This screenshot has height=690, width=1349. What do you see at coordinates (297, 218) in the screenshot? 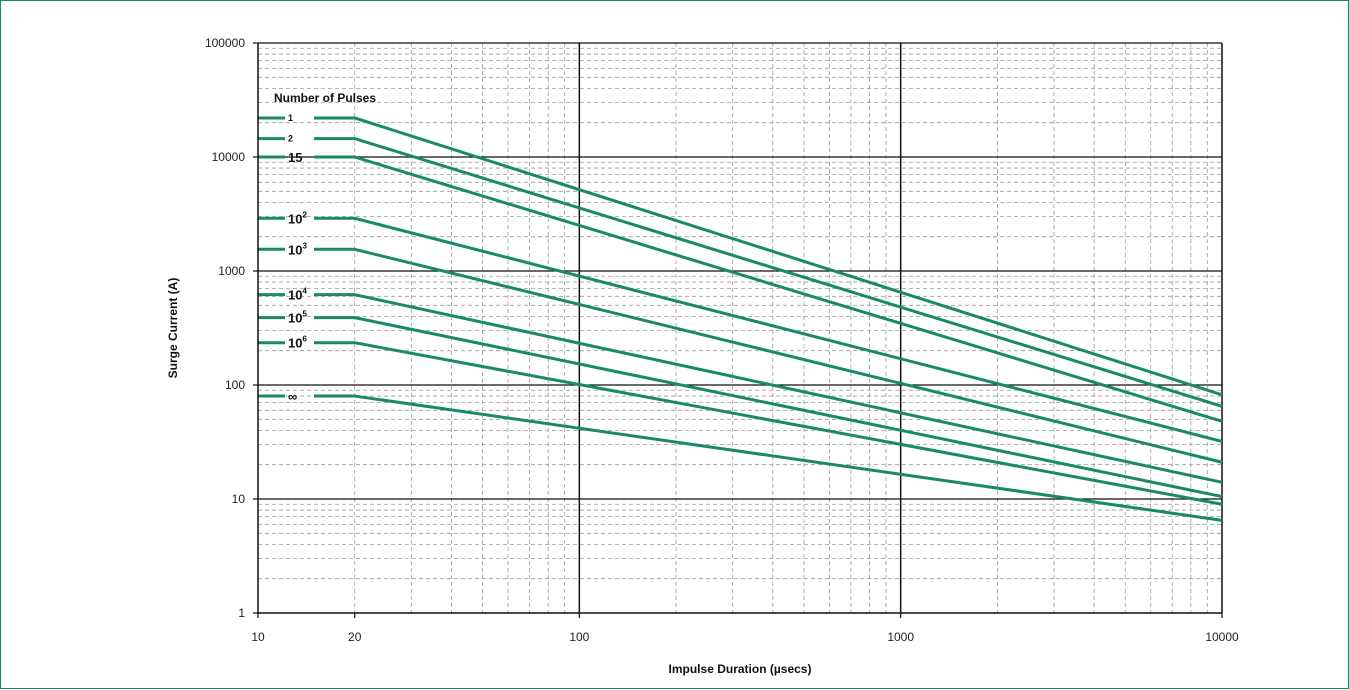
I see `series-label: 102` at bounding box center [297, 218].